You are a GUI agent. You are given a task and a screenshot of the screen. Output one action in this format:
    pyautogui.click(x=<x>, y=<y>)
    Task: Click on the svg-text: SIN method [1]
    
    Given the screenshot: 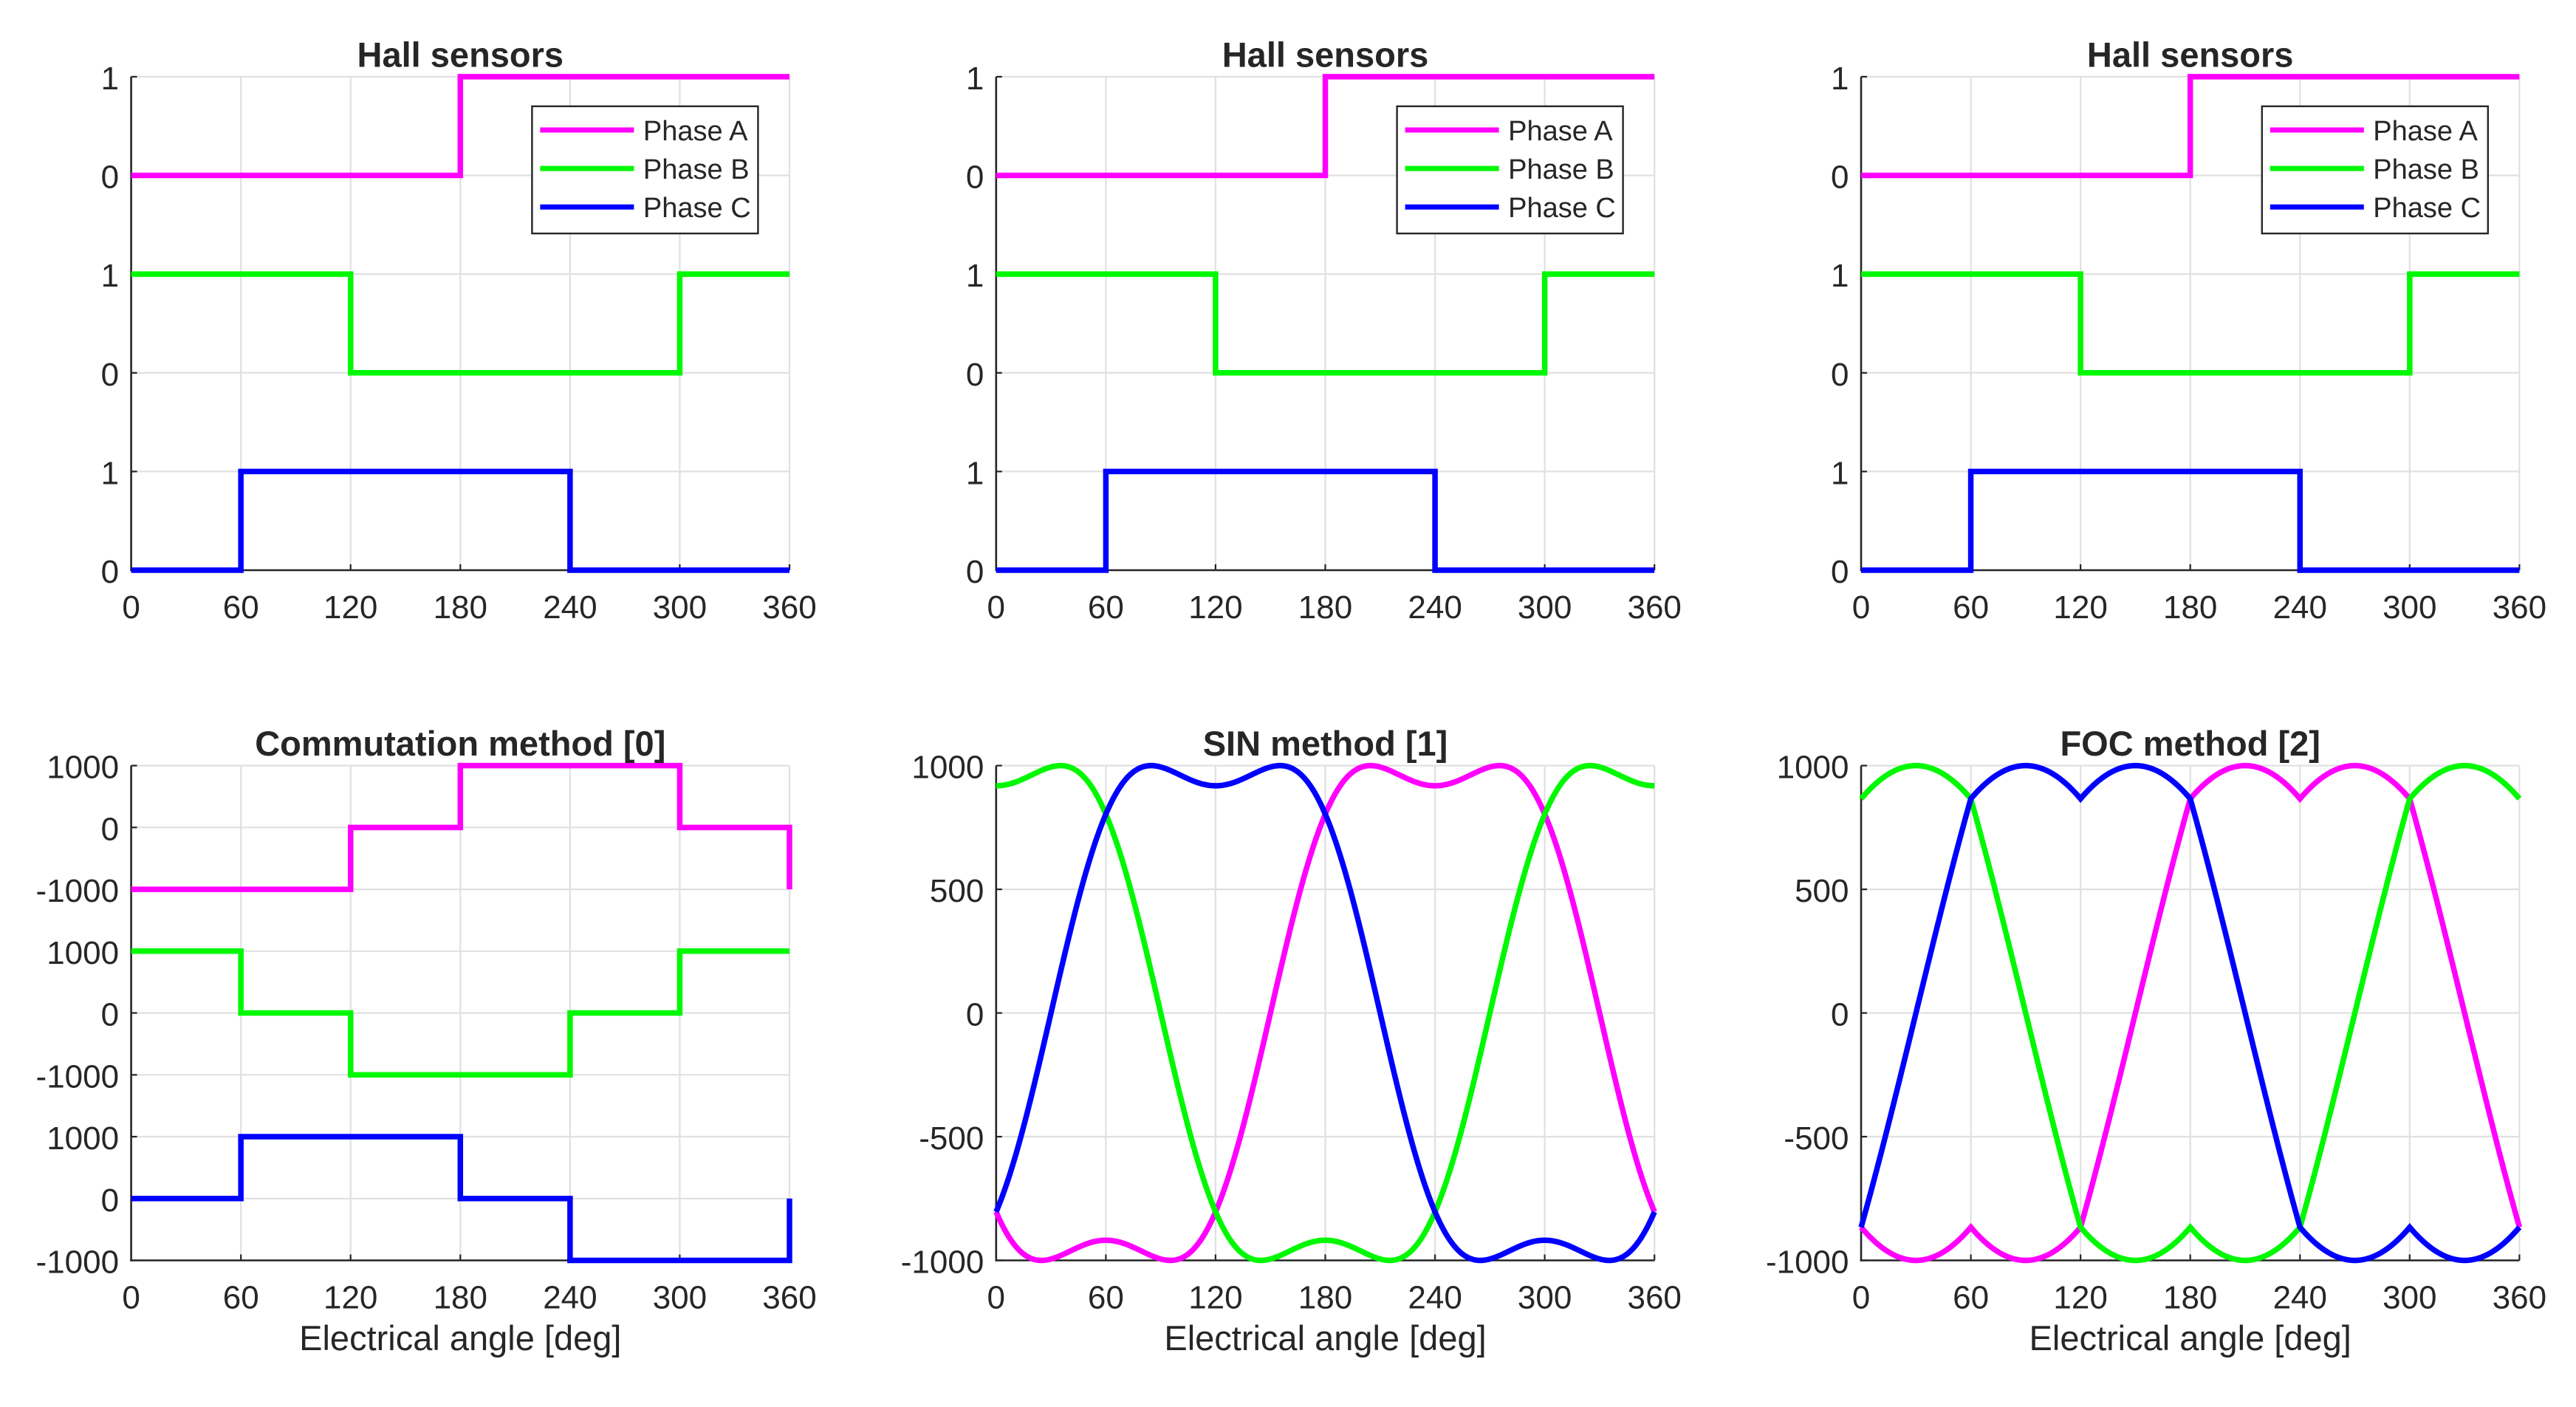 What is the action you would take?
    pyautogui.click(x=1325, y=743)
    